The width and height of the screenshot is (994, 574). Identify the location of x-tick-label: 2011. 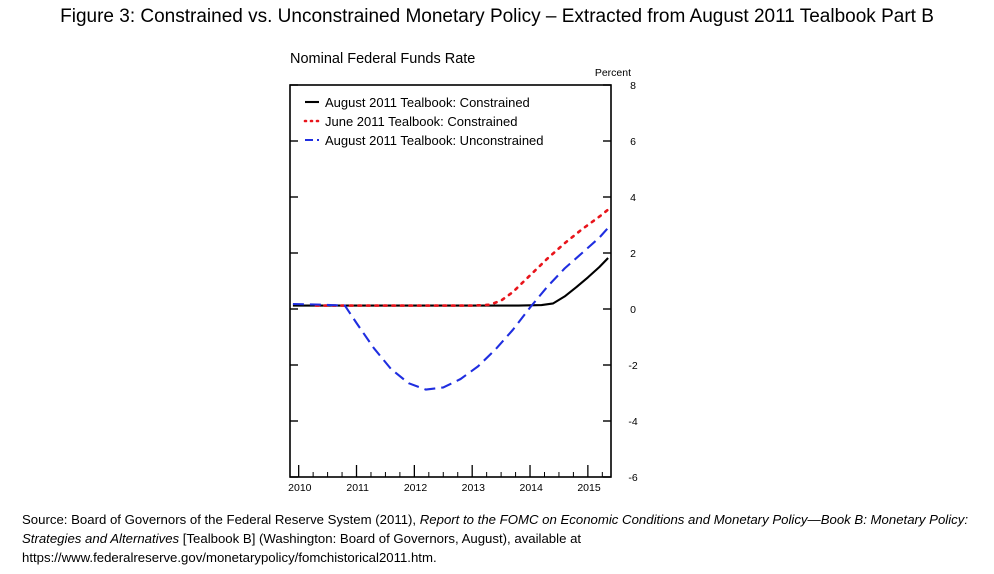
(357, 488).